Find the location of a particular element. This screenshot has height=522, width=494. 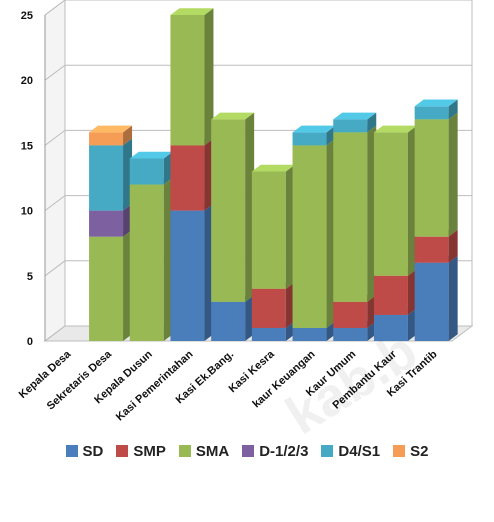

y-tick-label: 5 is located at coordinates (30, 277).